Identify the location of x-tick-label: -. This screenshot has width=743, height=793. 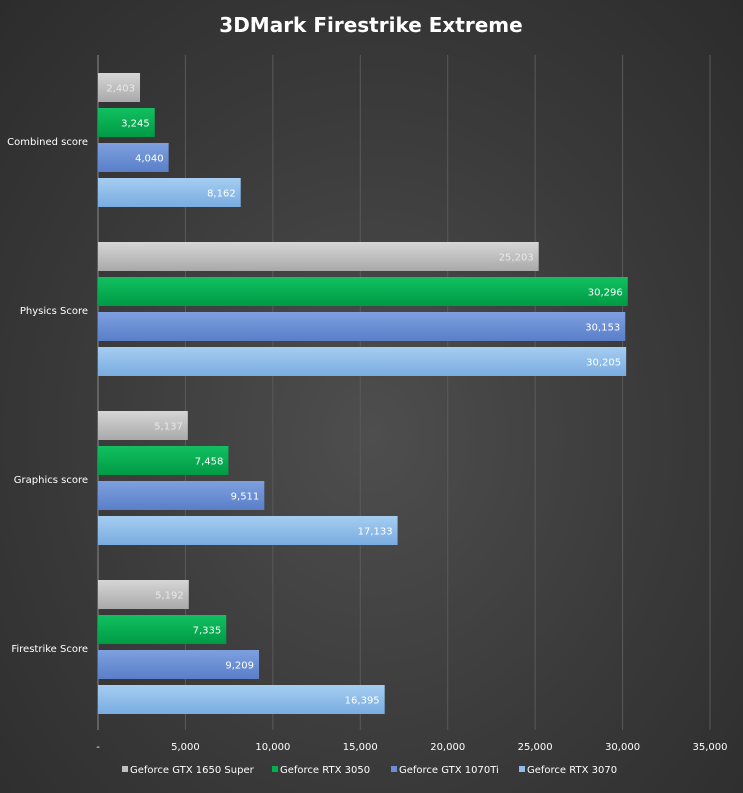
(98, 747).